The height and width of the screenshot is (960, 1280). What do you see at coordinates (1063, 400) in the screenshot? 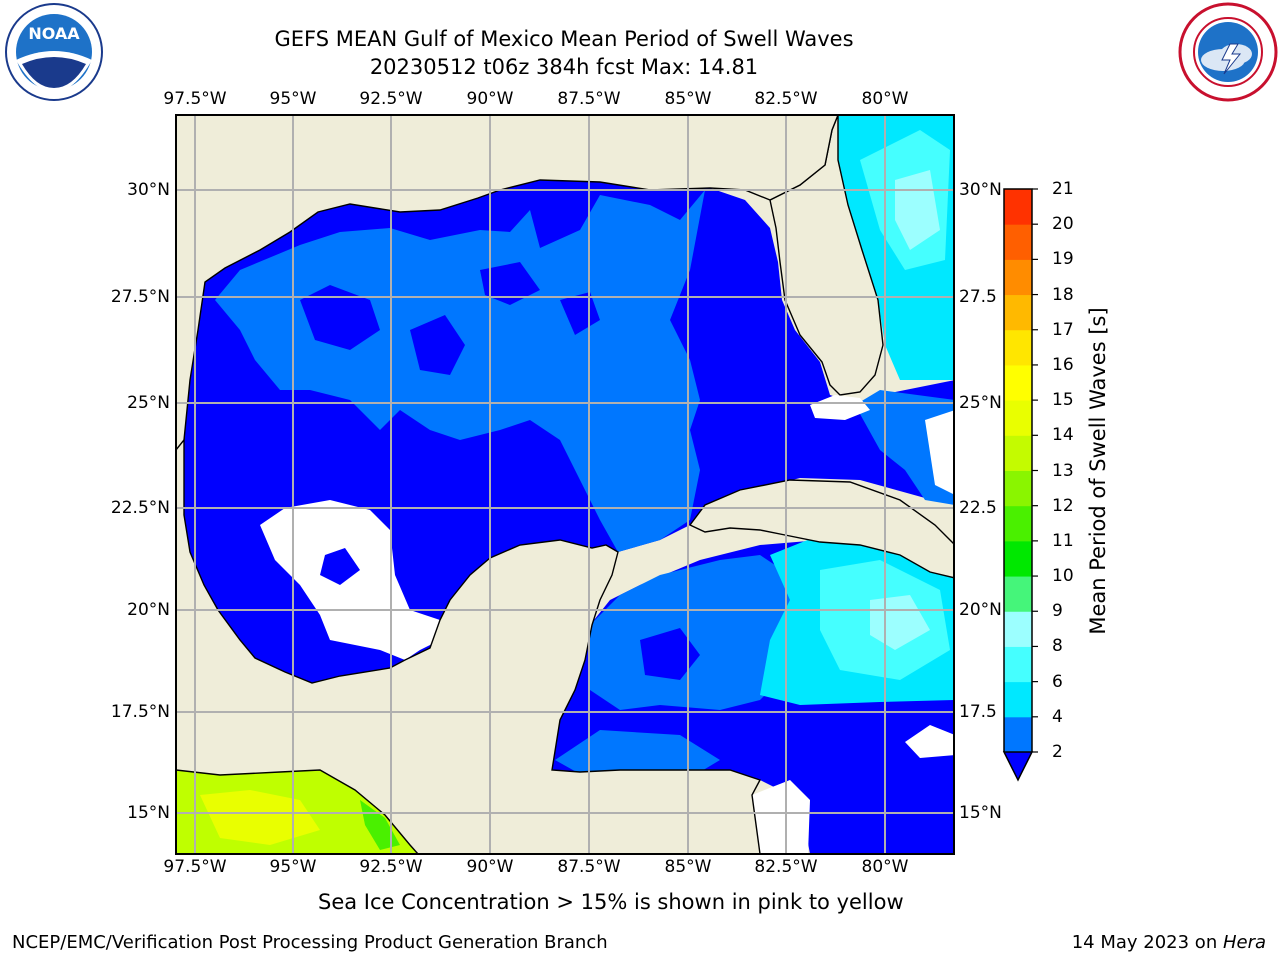
I see `colorbar-tick-label: 15` at bounding box center [1063, 400].